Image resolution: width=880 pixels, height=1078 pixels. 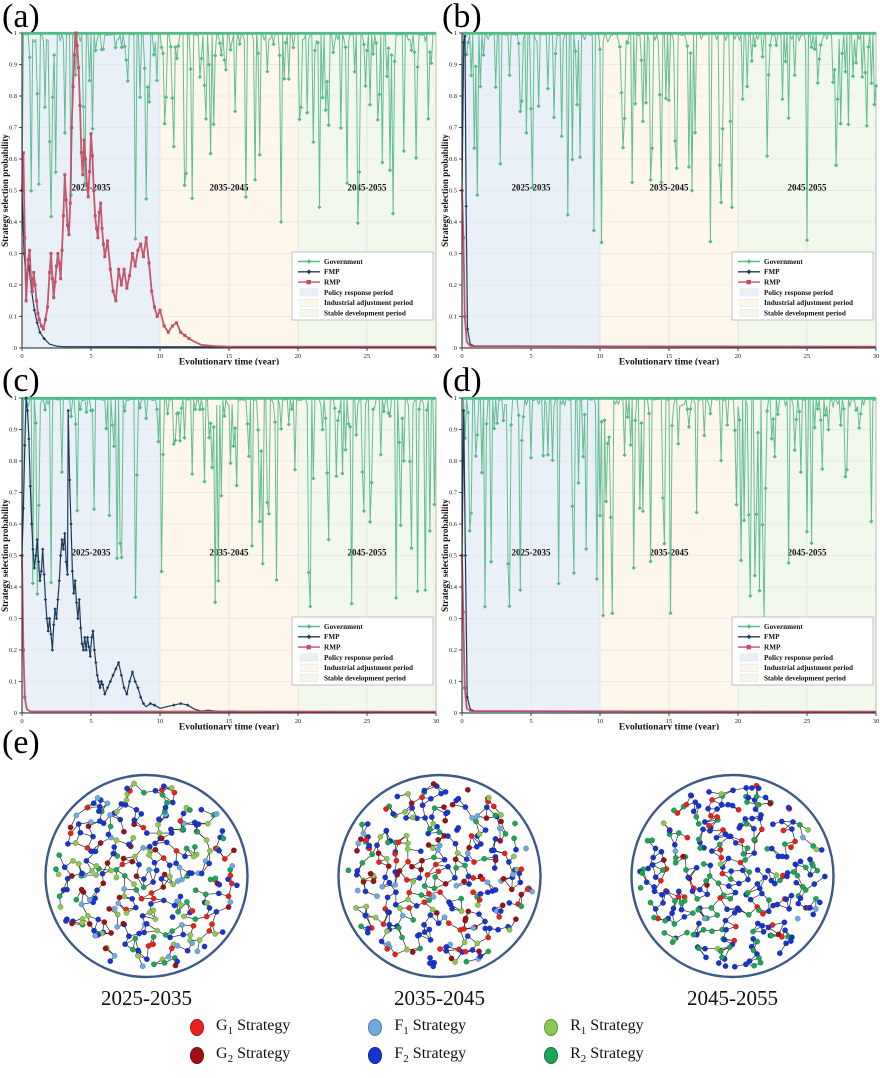 I want to click on strategy-legend-col-r: R1 Strategy R2 Strategy, so click(x=594, y=1041).